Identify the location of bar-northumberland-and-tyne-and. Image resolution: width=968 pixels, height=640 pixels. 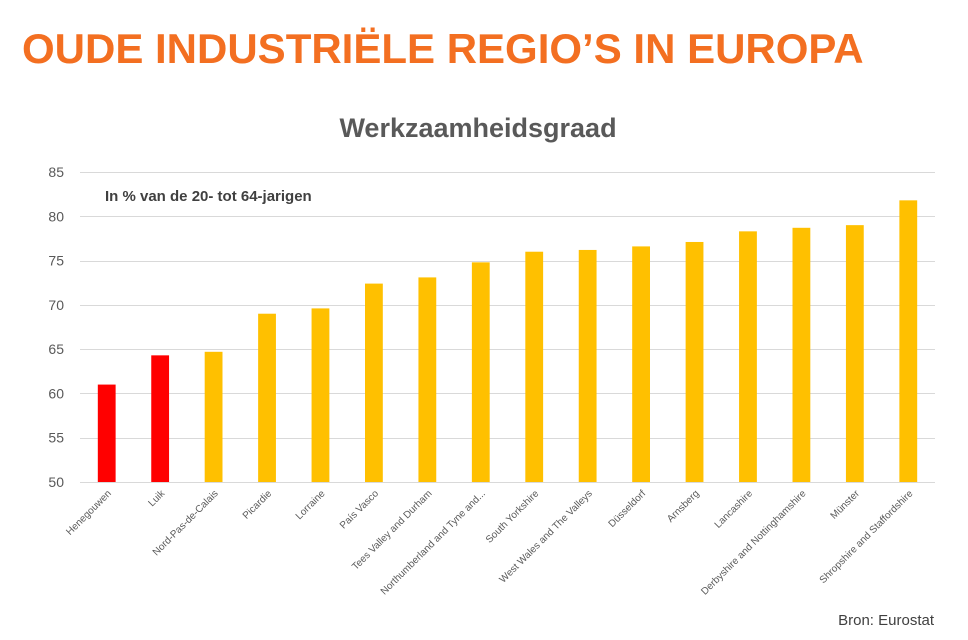
(480, 372).